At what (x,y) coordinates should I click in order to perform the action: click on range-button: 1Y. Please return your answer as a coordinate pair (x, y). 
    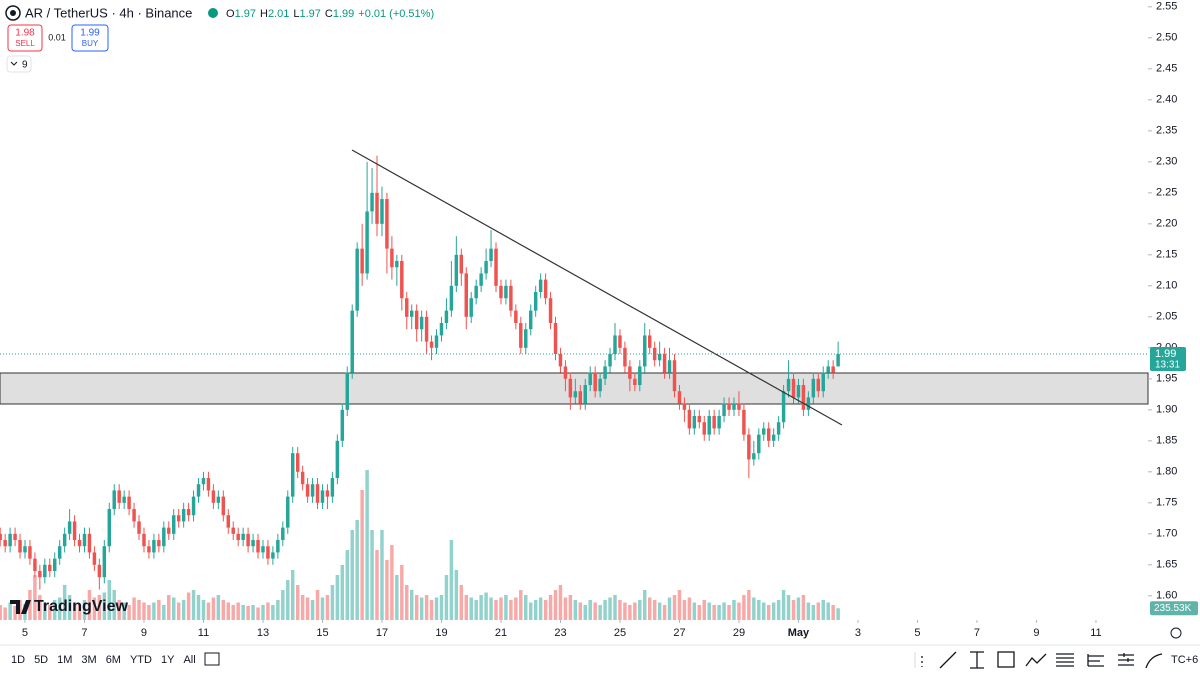
    Looking at the image, I should click on (168, 660).